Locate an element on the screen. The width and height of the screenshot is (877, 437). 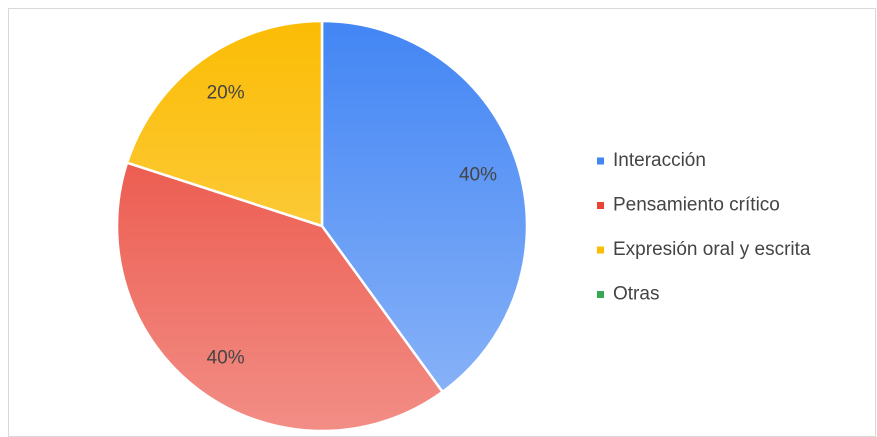
slice-label: 20% is located at coordinates (226, 92).